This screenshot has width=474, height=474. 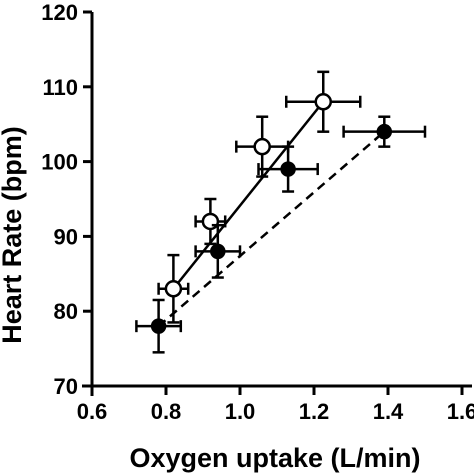 I want to click on series-1-line, so click(x=248, y=195).